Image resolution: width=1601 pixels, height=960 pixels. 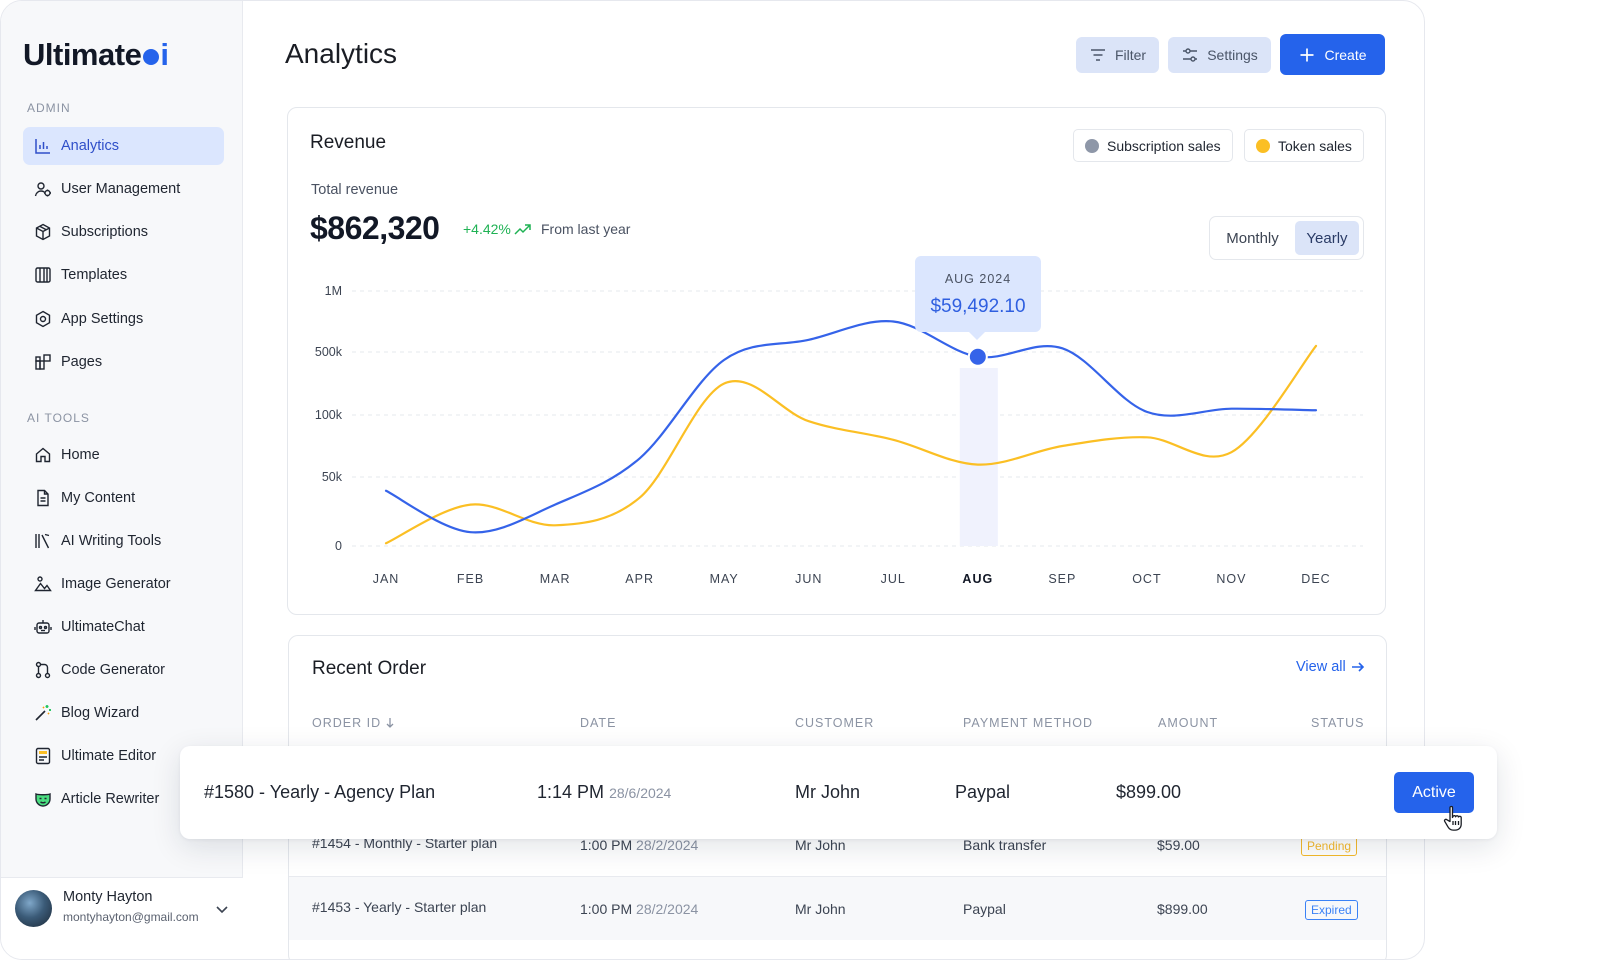 What do you see at coordinates (123, 584) in the screenshot?
I see `sidebar-item-image-generator: Image Generator` at bounding box center [123, 584].